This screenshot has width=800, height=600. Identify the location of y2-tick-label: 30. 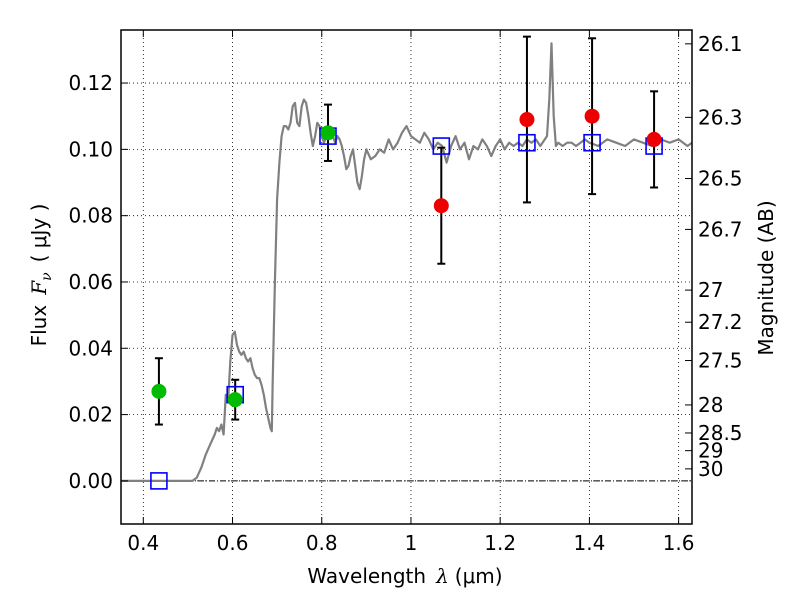
(710, 469).